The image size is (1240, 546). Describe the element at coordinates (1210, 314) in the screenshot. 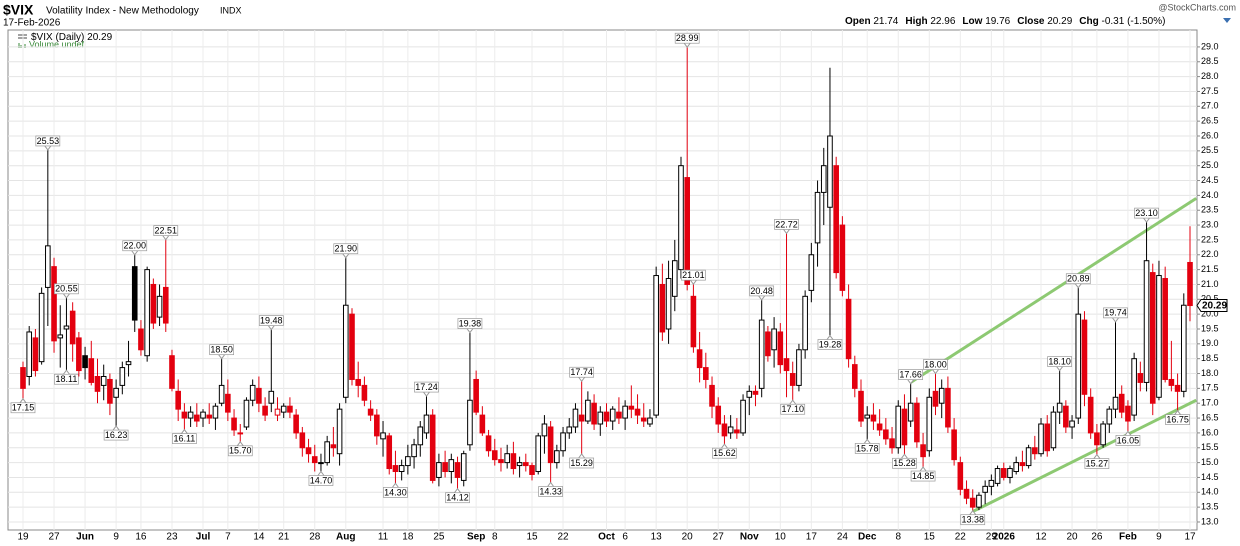

I see `y-tick-label: 20.0` at that location.